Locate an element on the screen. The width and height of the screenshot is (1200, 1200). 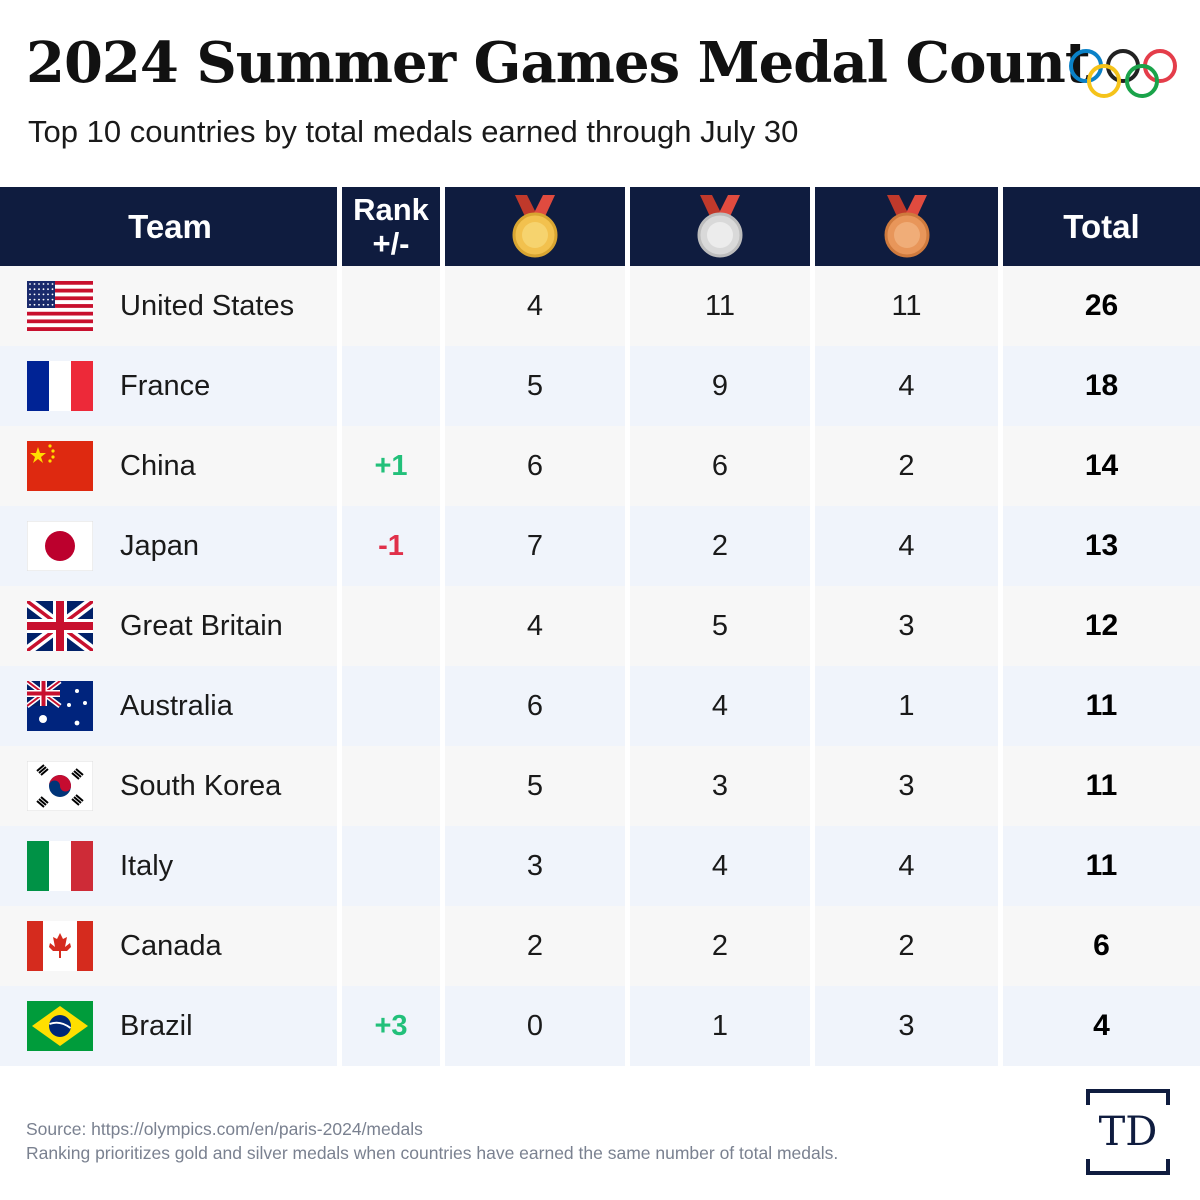
australia-flag-icon is located at coordinates (60, 706).